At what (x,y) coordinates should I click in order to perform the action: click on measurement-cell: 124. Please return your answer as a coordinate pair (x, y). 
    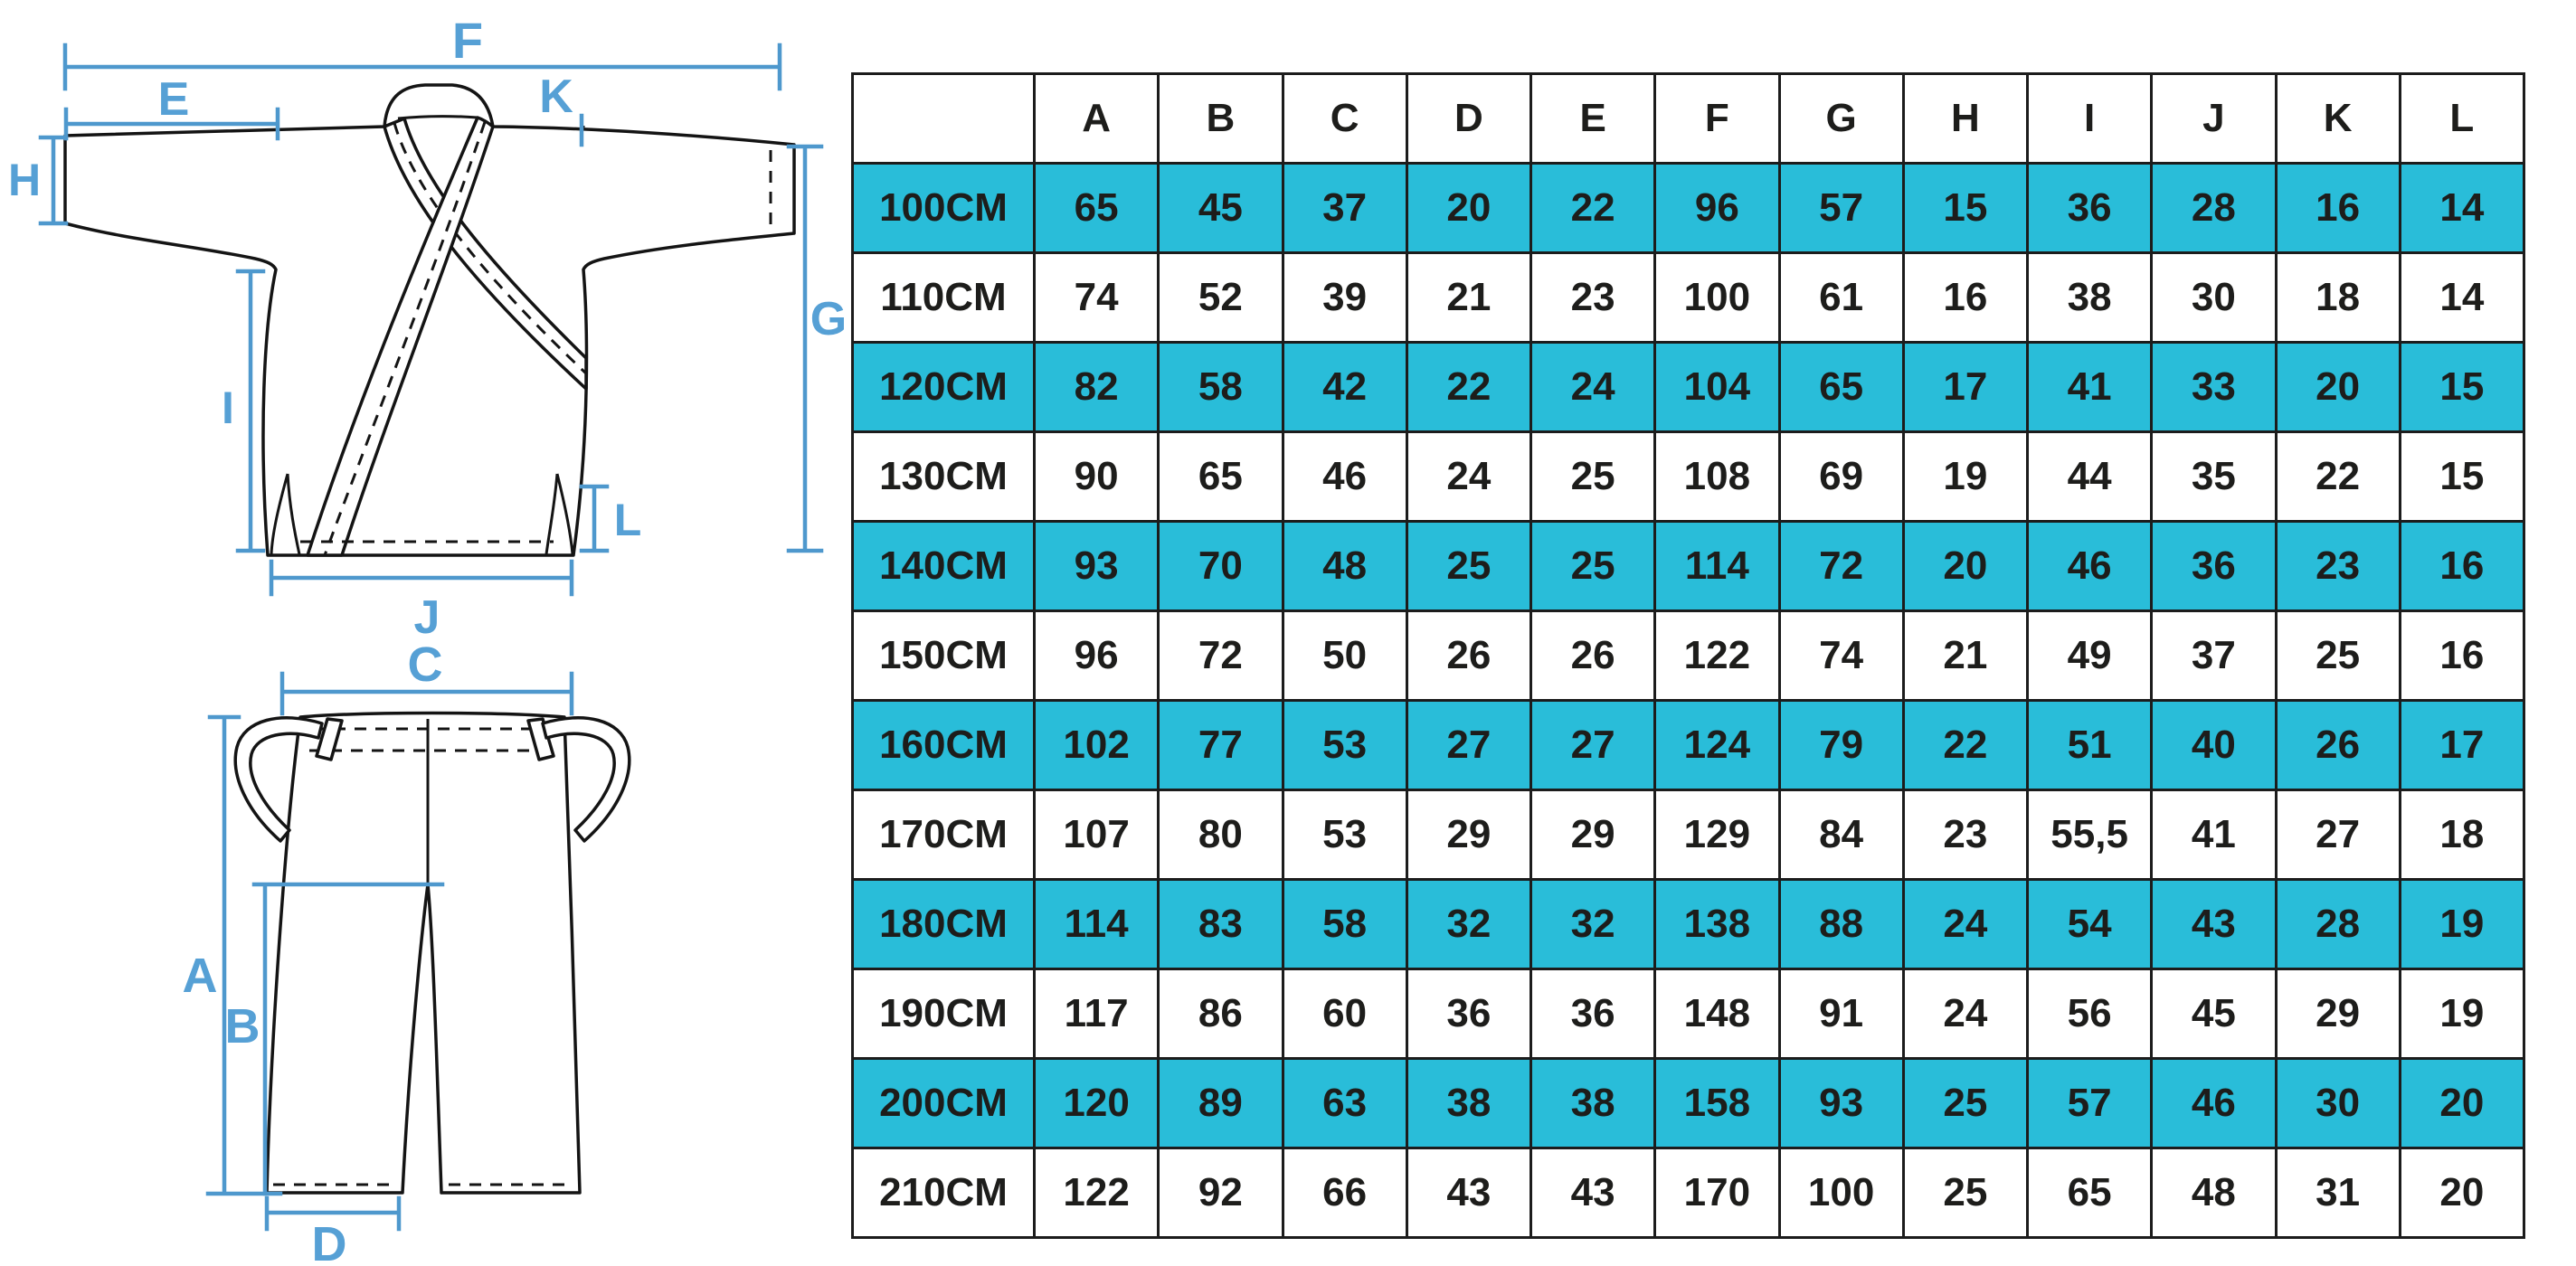
    Looking at the image, I should click on (1717, 745).